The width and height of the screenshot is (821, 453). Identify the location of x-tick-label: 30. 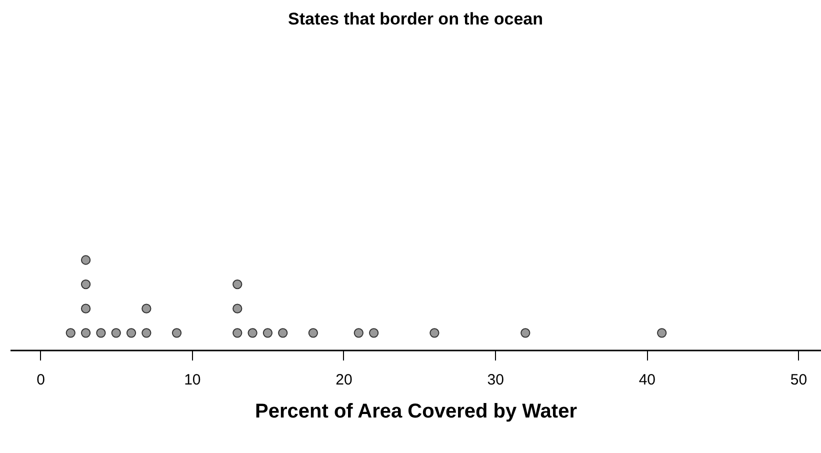
(495, 380).